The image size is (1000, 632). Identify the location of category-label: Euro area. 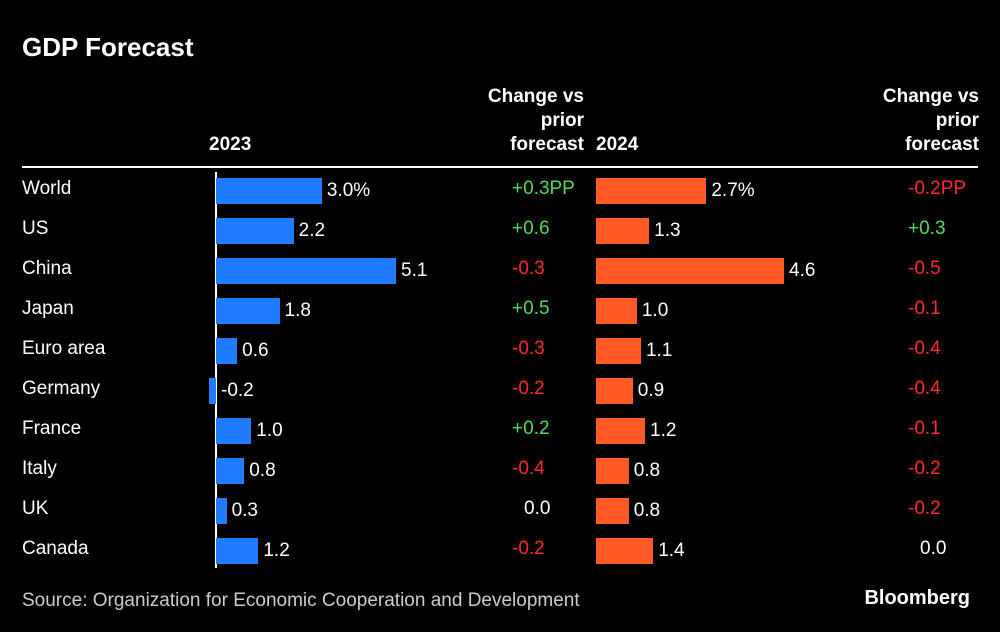
(64, 348).